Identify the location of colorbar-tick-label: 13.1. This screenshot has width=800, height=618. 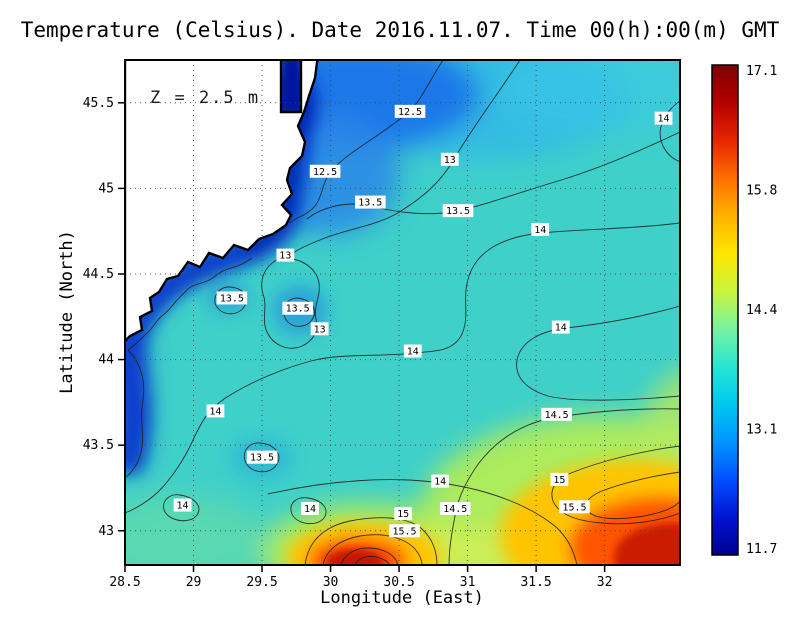
(761, 430).